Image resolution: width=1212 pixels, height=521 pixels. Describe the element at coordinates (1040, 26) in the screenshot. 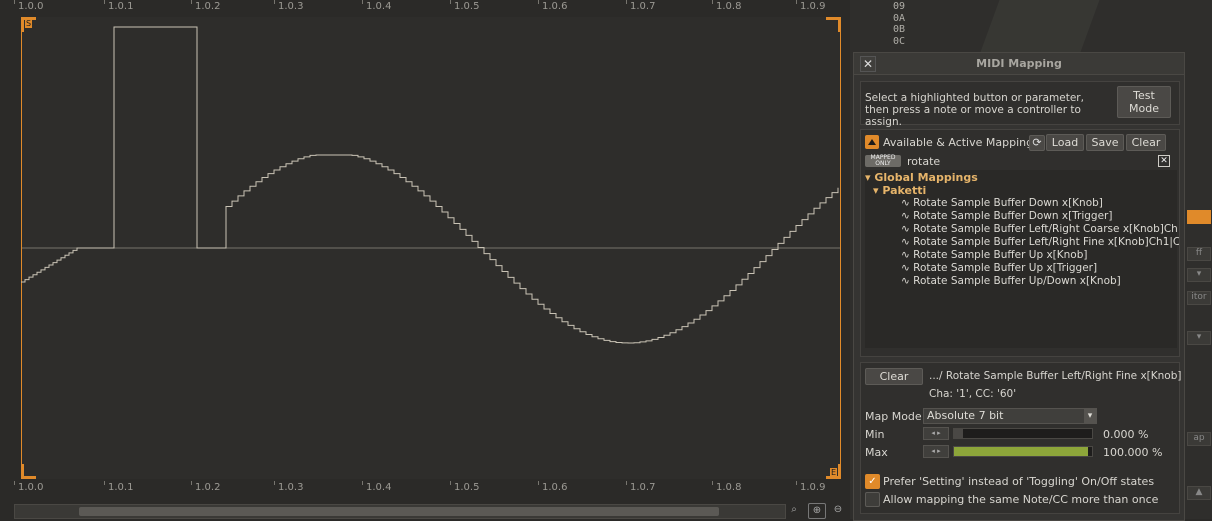

I see `logo-watermark` at that location.